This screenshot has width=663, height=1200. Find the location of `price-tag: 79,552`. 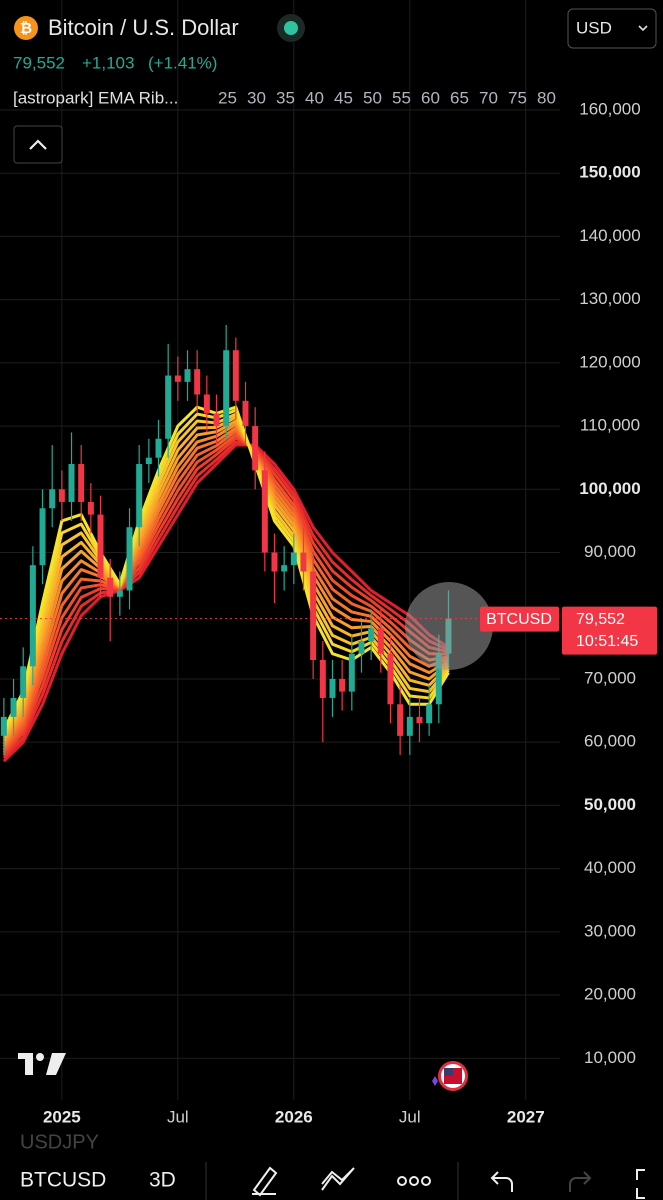

price-tag: 79,552 is located at coordinates (600, 619).